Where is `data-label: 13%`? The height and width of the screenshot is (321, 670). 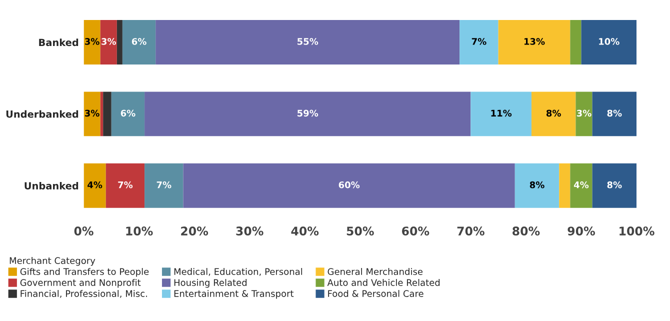 data-label: 13% is located at coordinates (534, 41).